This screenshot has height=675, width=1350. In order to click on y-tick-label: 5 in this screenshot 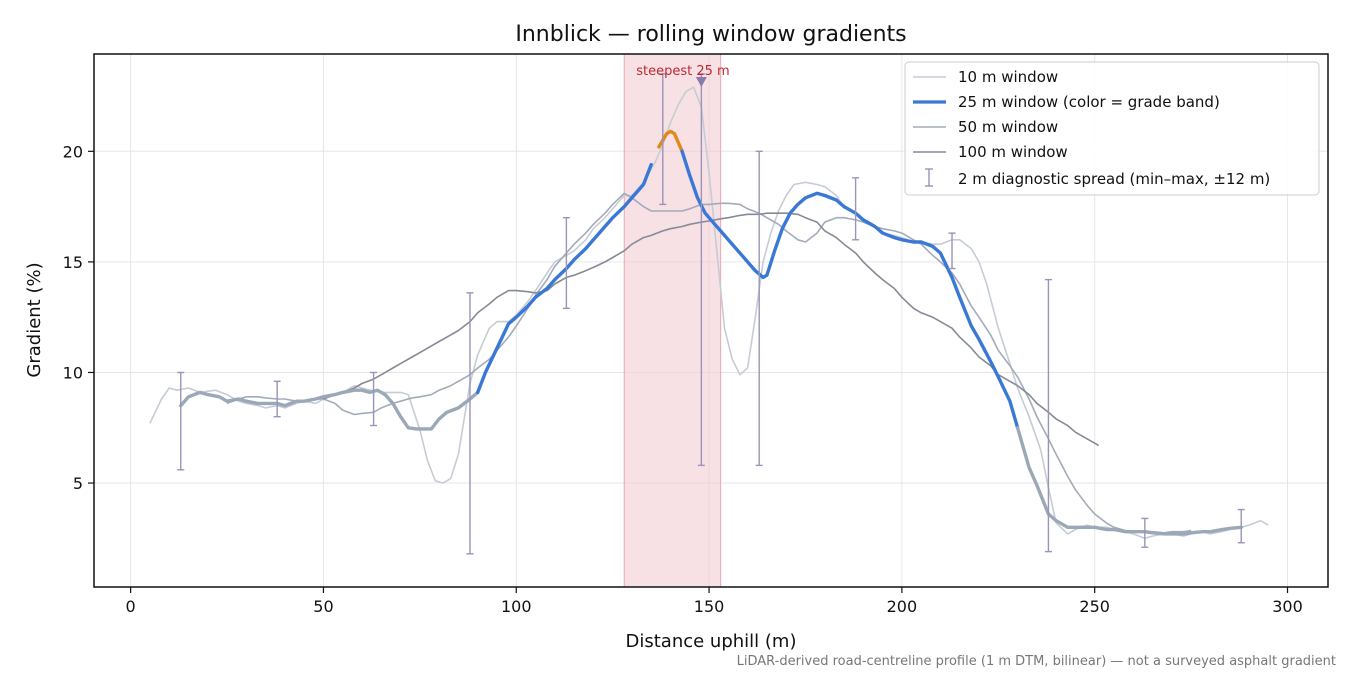, I will do `click(78, 483)`.